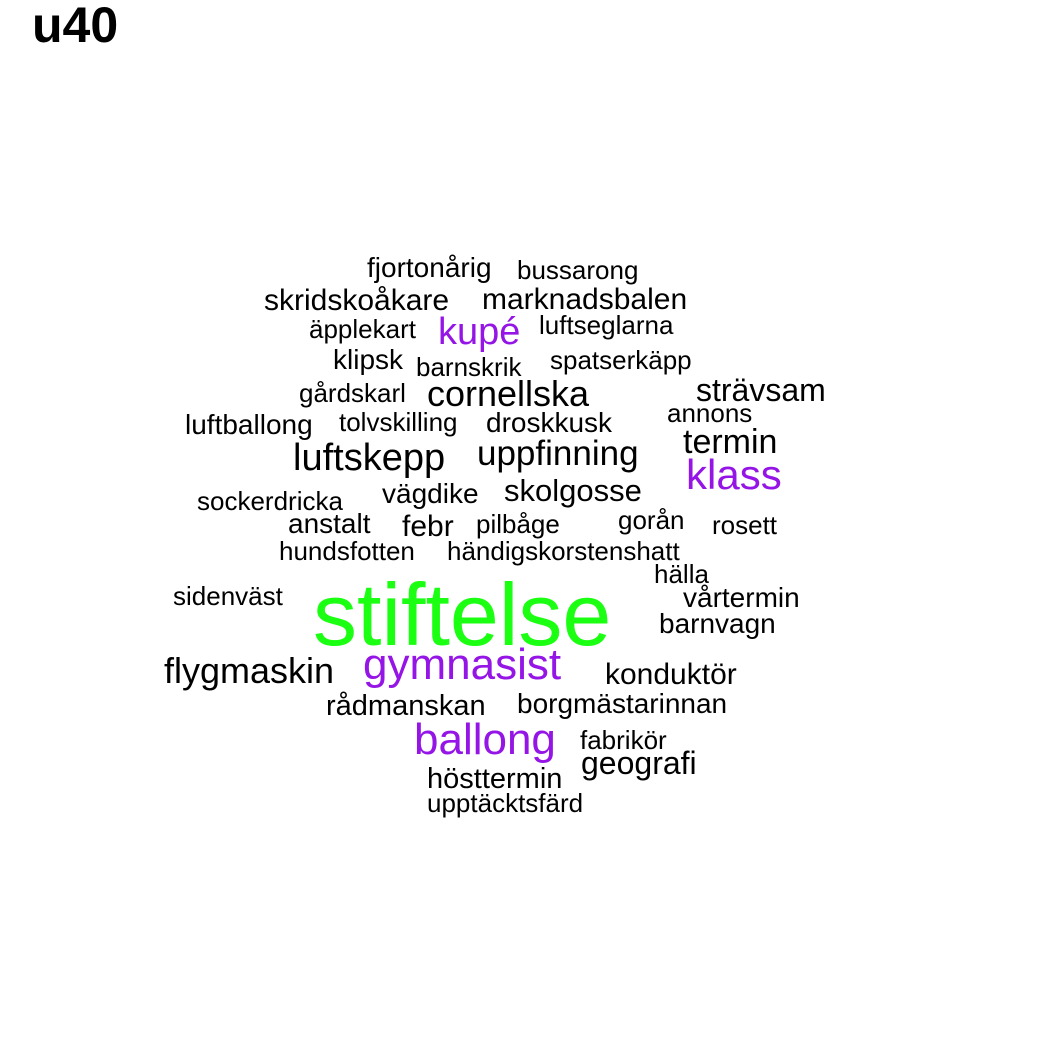 Image resolution: width=1050 pixels, height=1050 pixels. I want to click on word-radmanskan: rådmanskan, so click(406, 706).